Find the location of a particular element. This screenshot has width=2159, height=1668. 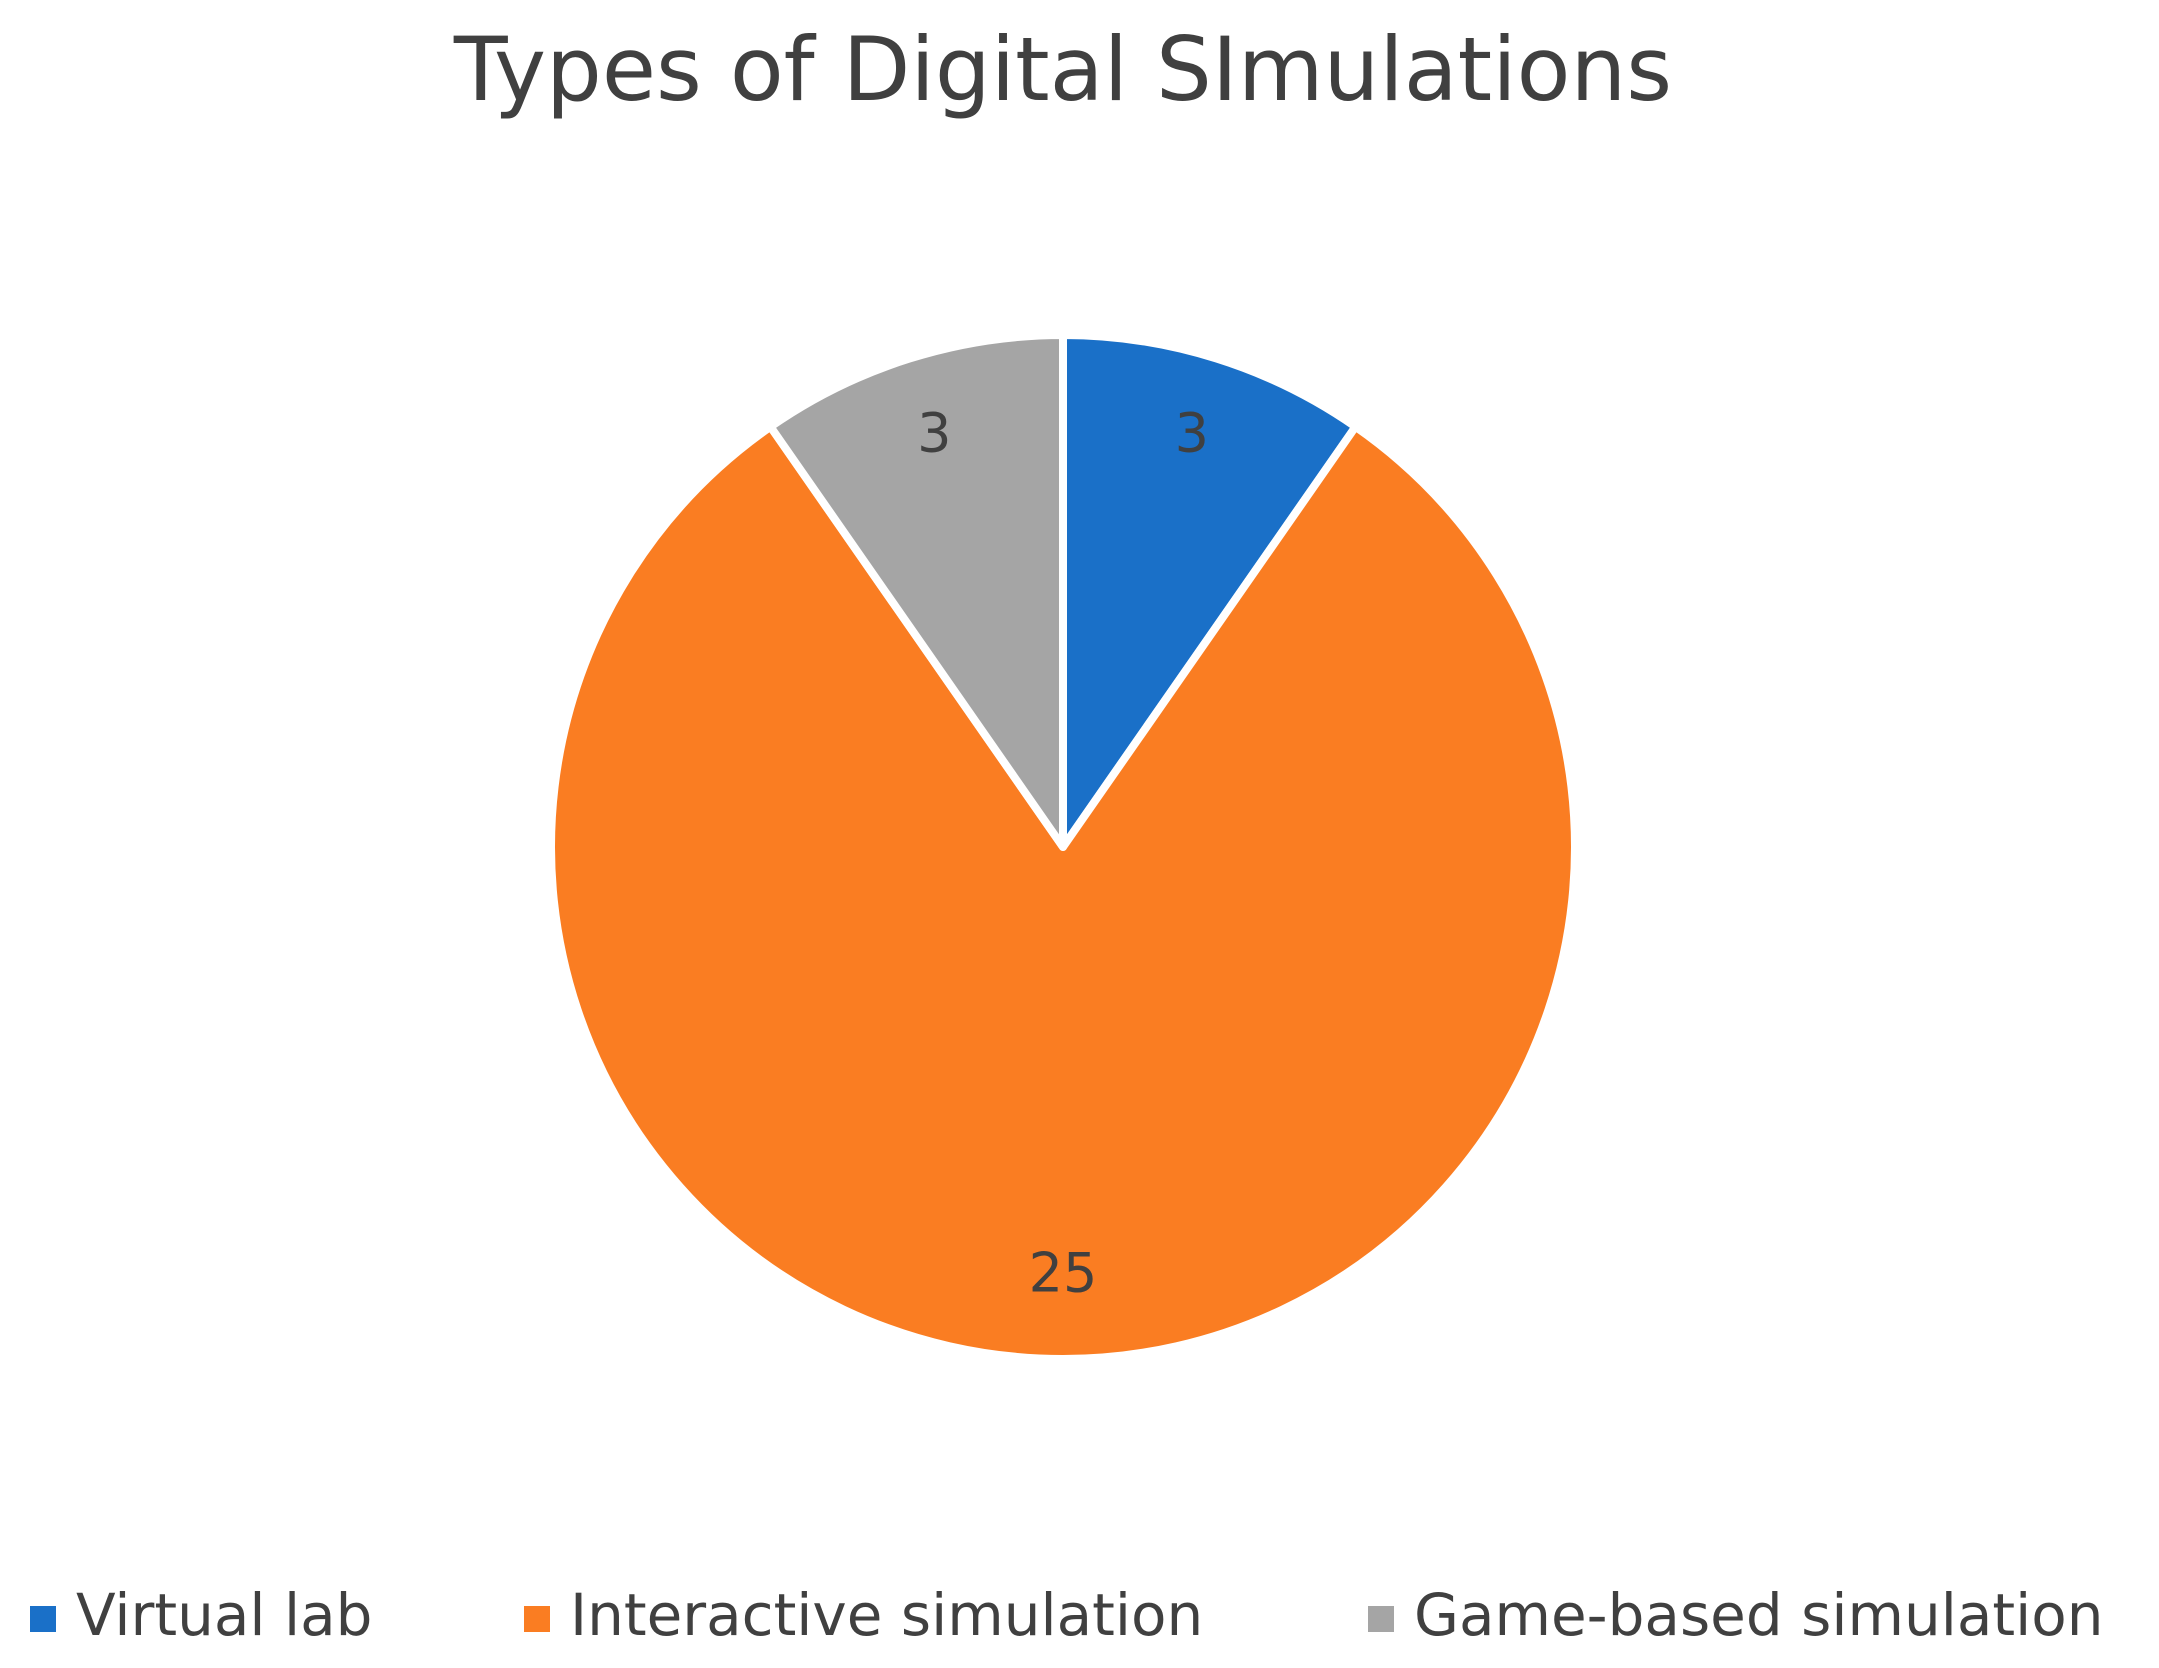

chart-title: Types of Digital SImulations is located at coordinates (1062, 69).